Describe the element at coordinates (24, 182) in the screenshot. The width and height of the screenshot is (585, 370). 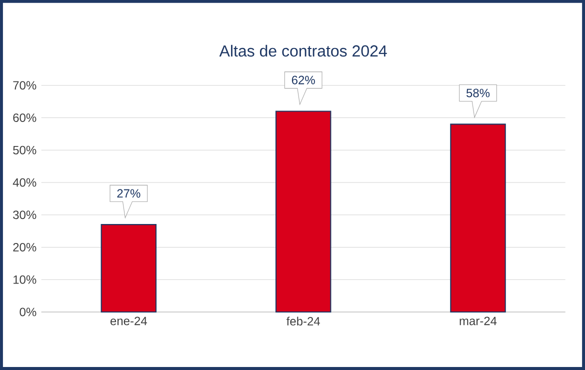
I see `y-tick-label: 40%` at that location.